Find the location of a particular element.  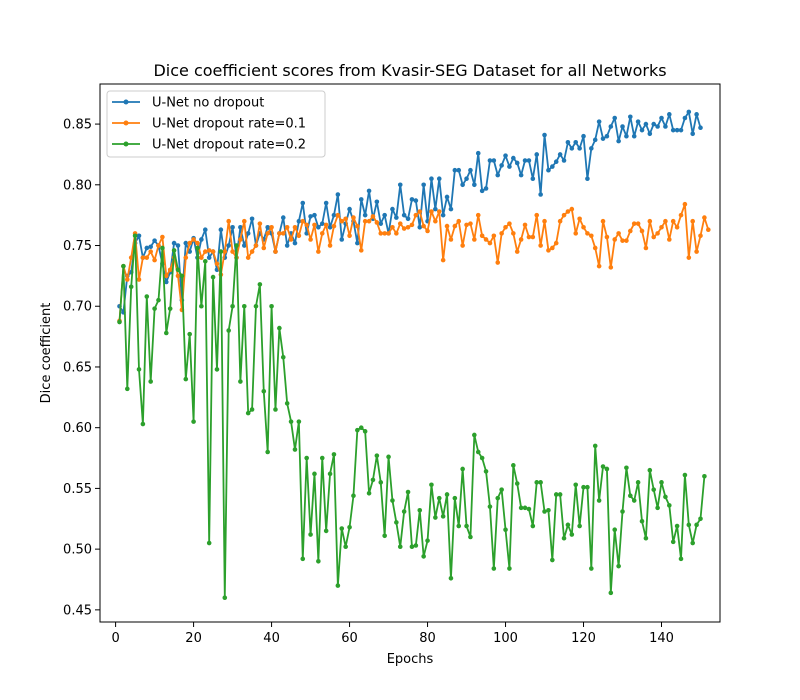

y-tick-label: 0.60 is located at coordinates (77, 428).